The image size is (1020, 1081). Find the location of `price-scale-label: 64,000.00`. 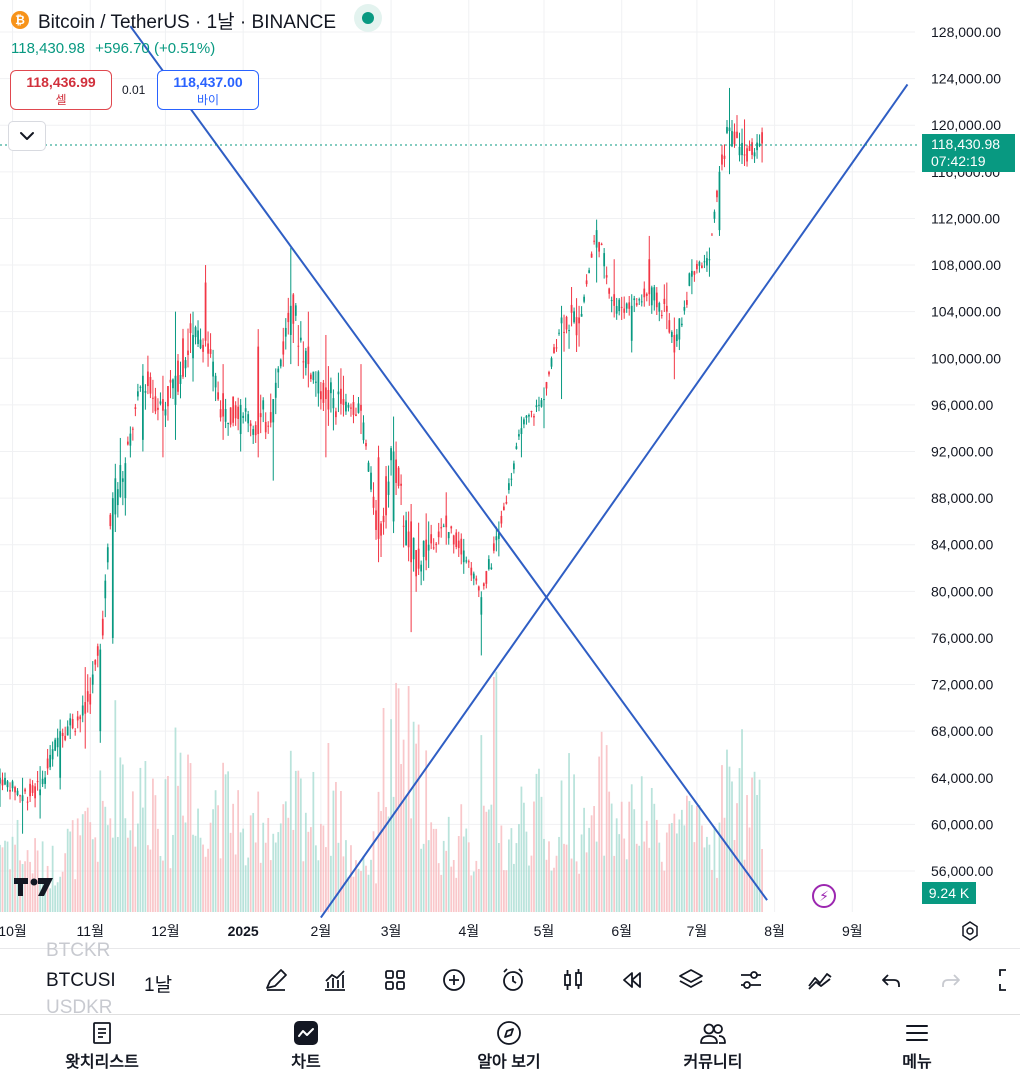

price-scale-label: 64,000.00 is located at coordinates (962, 778).